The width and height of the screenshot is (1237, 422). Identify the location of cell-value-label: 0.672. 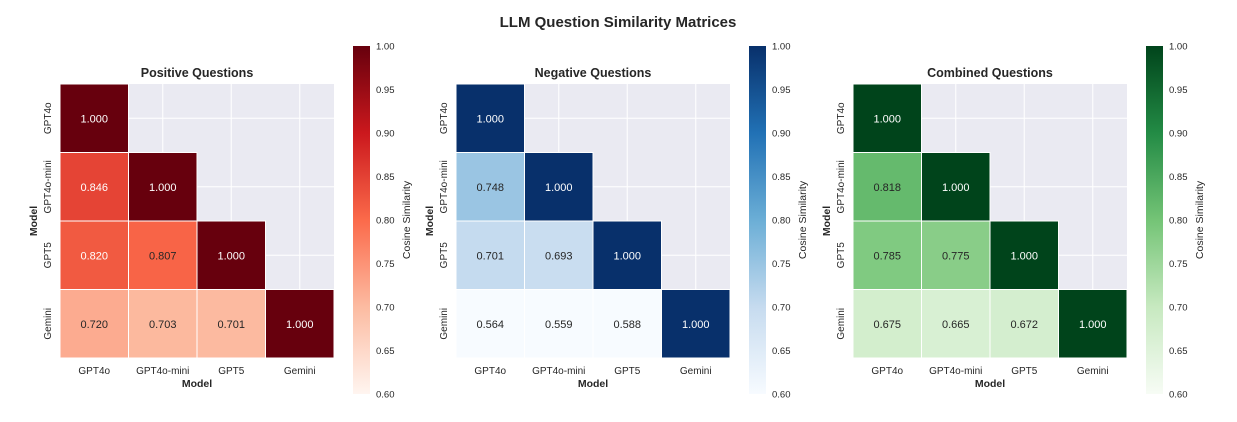
(1024, 325).